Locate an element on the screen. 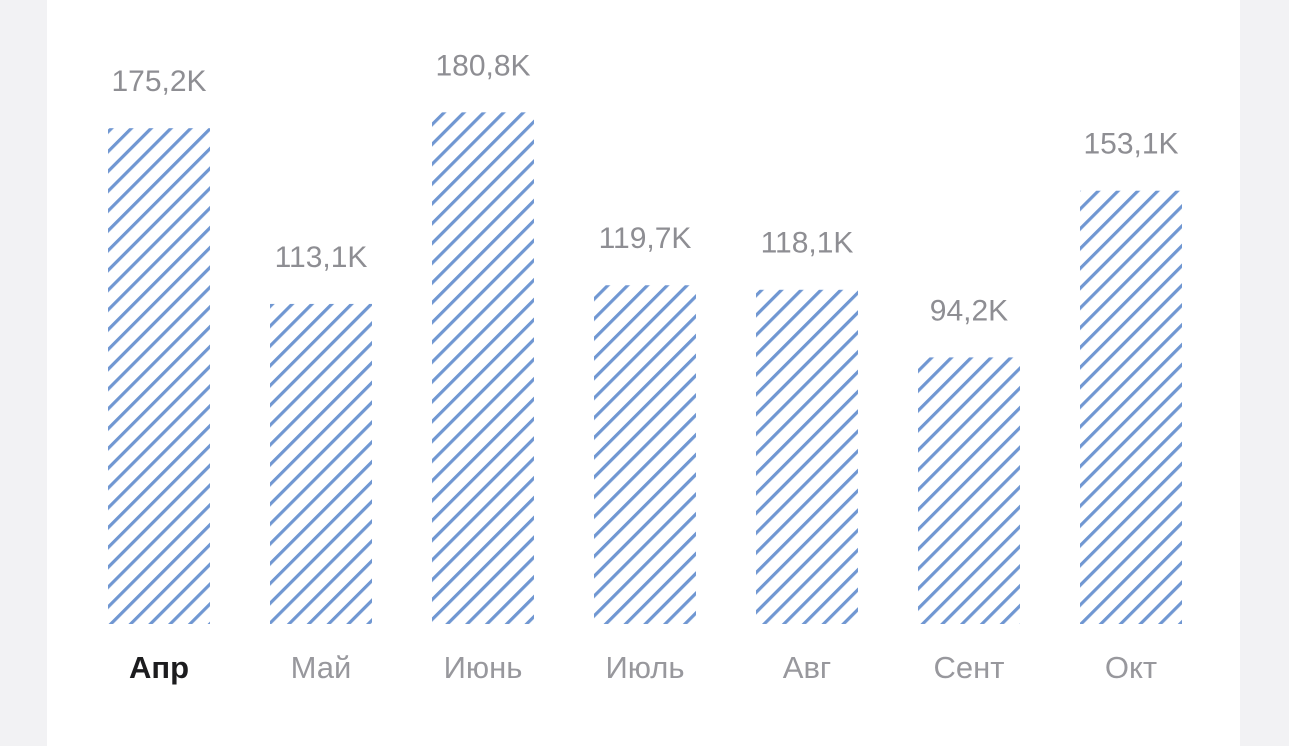  x-tick-label: Апр is located at coordinates (159, 667).